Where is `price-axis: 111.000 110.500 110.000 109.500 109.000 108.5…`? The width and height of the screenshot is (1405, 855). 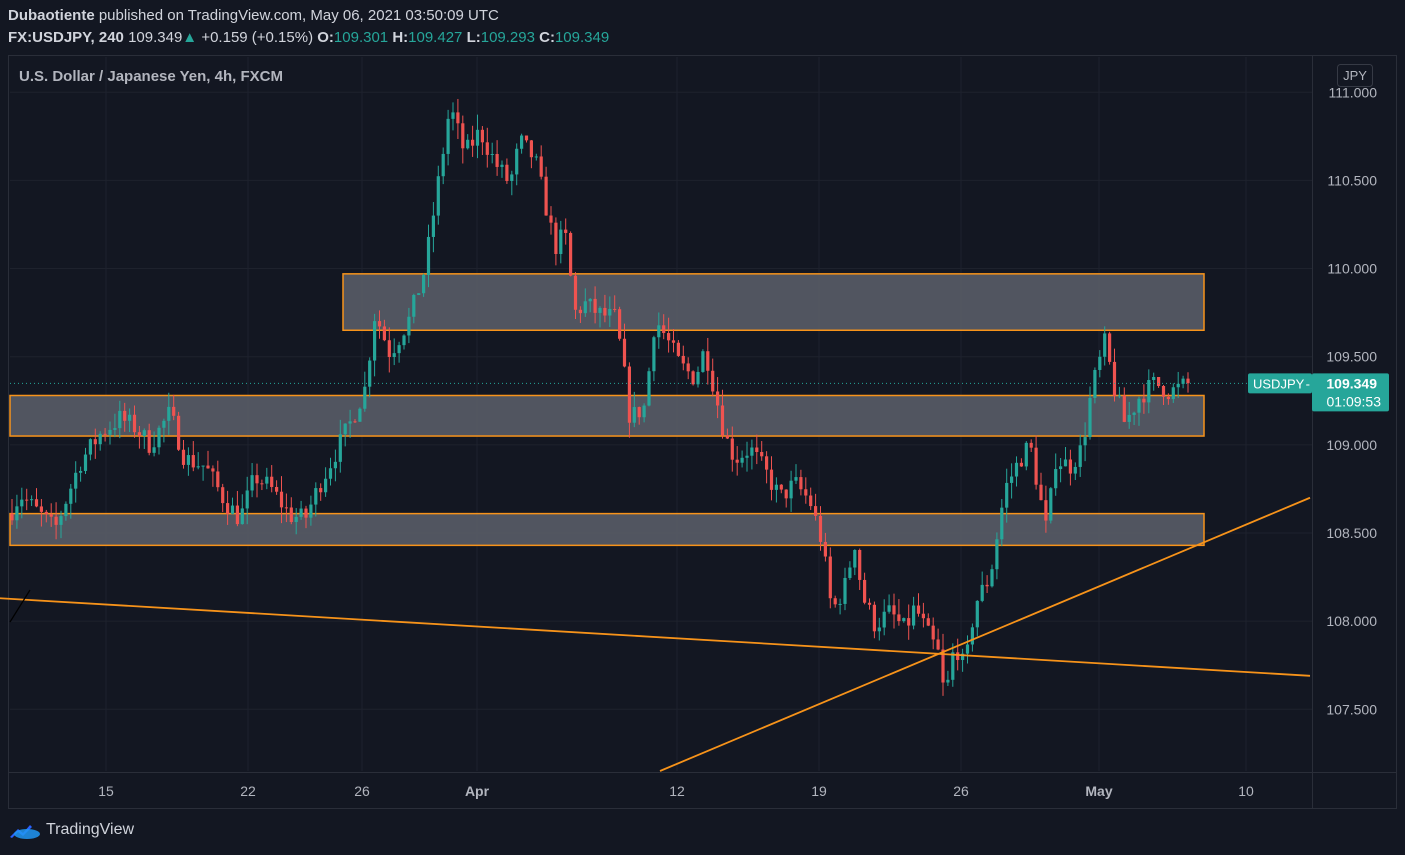 price-axis: 111.000 110.500 110.000 109.500 109.000 108.5… is located at coordinates (1351, 400).